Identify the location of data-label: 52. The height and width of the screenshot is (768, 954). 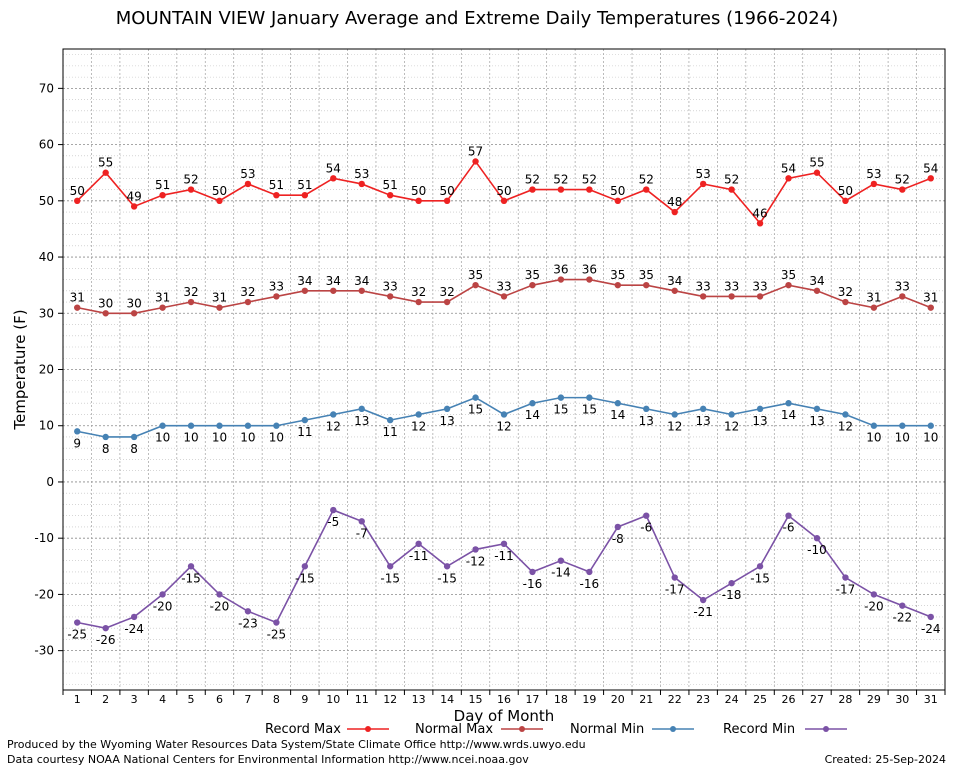
(731, 180).